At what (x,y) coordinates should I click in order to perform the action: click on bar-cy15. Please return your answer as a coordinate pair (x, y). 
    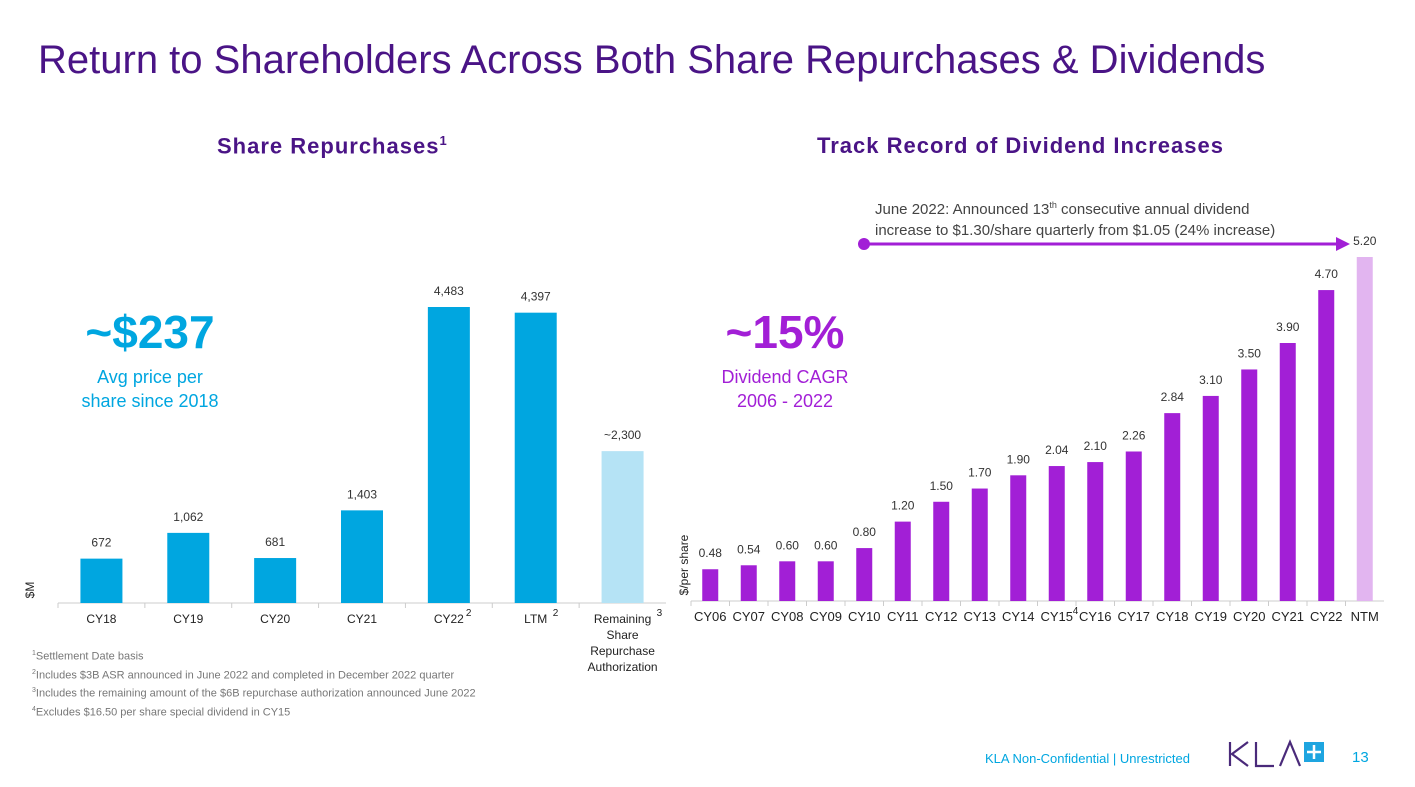
    Looking at the image, I should click on (1056, 533).